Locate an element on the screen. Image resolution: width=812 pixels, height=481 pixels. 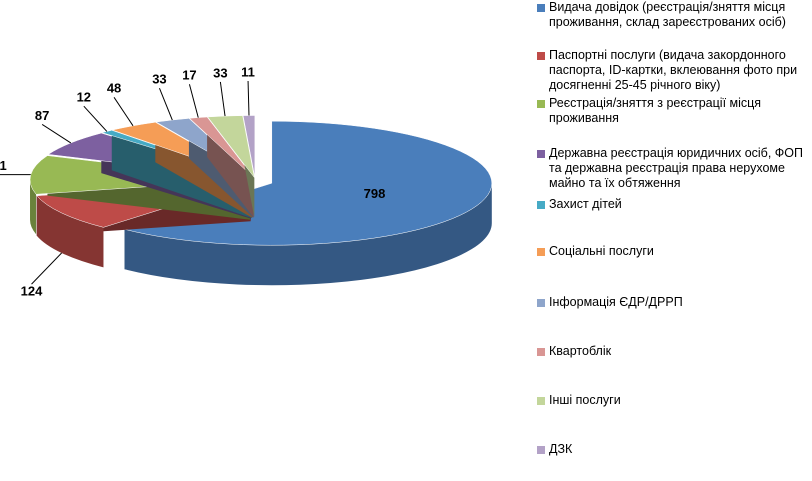
legend-entry: Інформація ЄДР/ДРРП is located at coordinates (671, 302).